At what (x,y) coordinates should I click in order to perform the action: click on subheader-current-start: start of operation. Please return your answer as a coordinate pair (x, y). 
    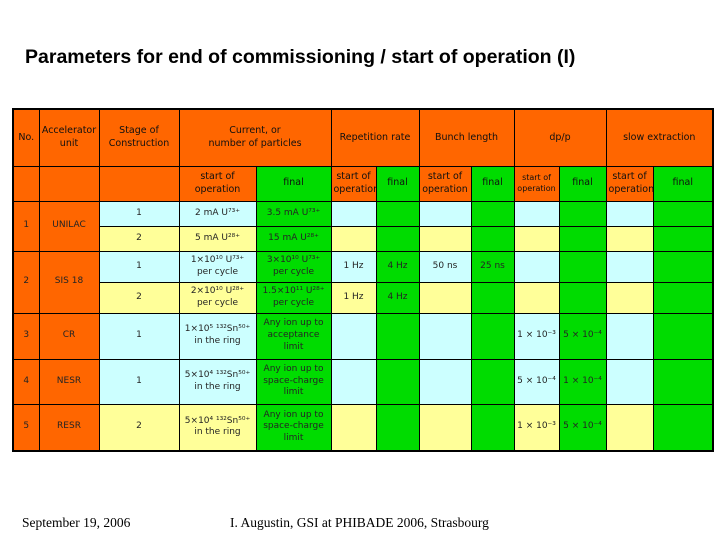
    Looking at the image, I should click on (217, 183).